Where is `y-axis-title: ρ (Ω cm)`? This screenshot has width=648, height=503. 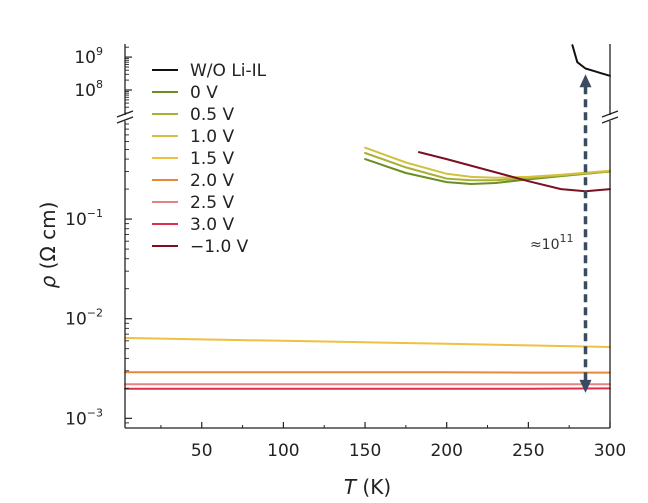
y-axis-title: ρ (Ω cm) is located at coordinates (48, 245).